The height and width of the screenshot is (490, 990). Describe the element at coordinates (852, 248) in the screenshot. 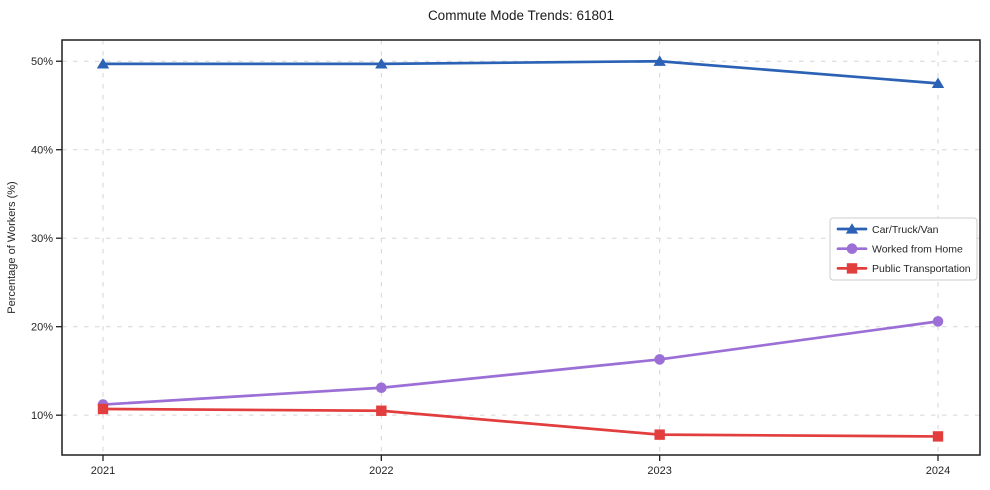

I see `legend-marker-worked-from-home` at that location.